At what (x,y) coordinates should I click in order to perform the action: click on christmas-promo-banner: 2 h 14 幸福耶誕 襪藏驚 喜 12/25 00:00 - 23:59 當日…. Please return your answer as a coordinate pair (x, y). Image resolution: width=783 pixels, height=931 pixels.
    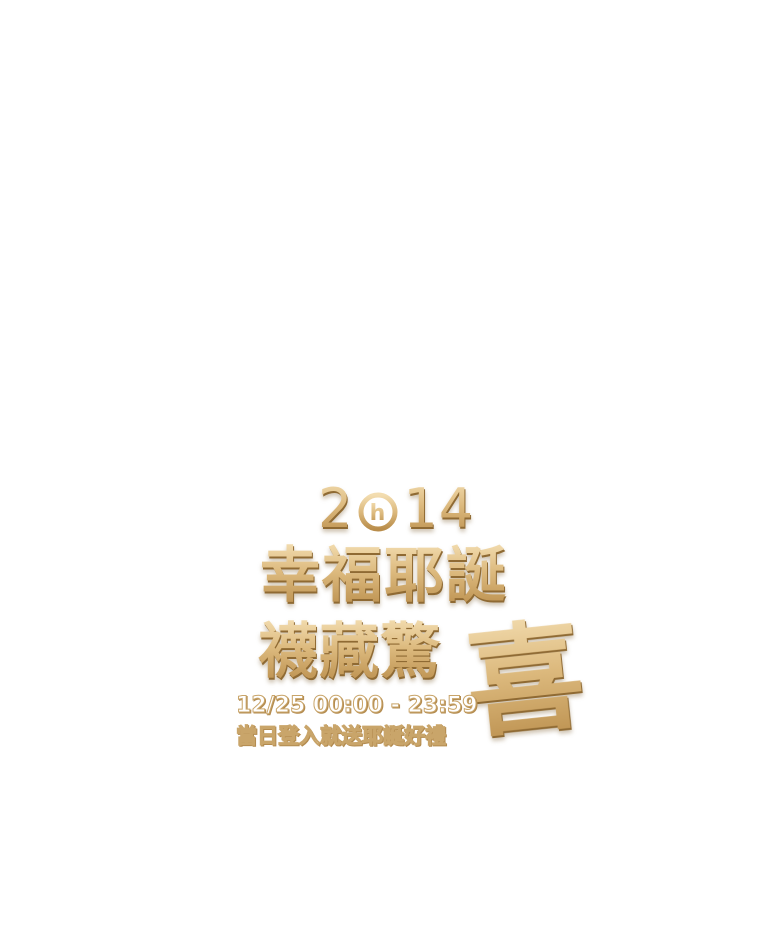
    Looking at the image, I should click on (410, 623).